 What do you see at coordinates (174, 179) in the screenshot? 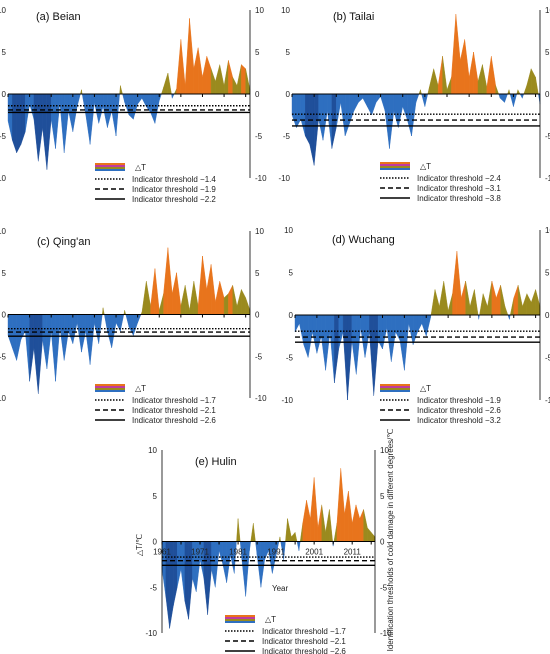
I see `legend-threshold-label: Indicator threshold −1.4` at bounding box center [174, 179].